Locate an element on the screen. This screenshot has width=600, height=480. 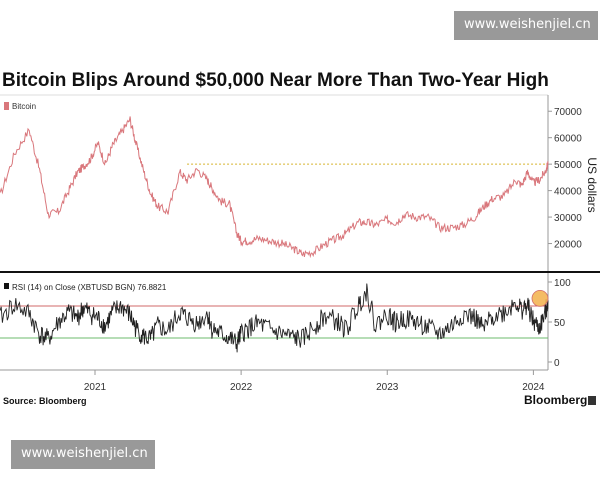
x-tick-label: 2024 is located at coordinates (533, 387).